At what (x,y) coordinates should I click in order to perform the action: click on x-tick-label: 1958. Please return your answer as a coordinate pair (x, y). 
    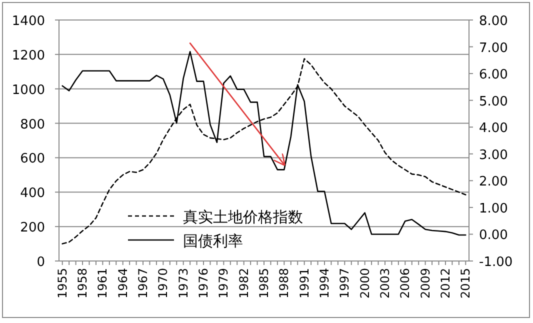
    Looking at the image, I should click on (83, 283).